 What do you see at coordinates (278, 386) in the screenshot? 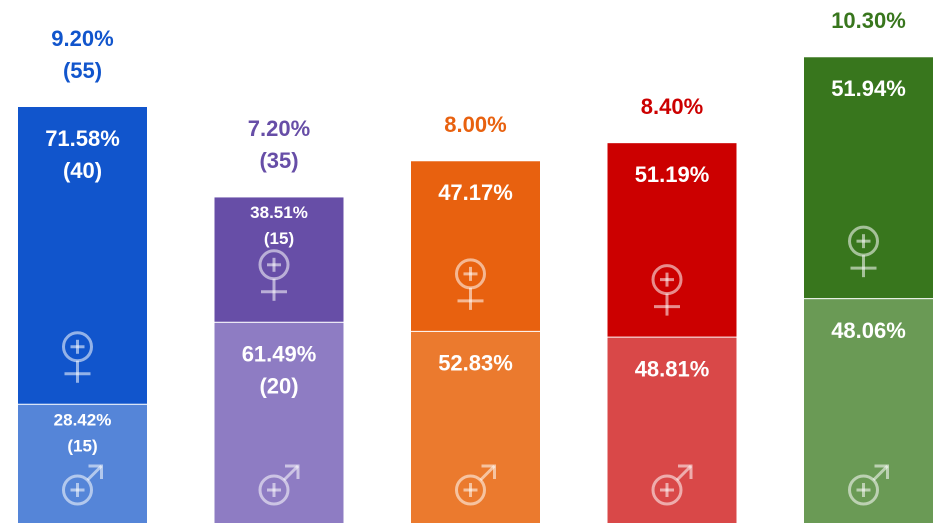
I see `segment-count-label: (20)` at bounding box center [278, 386].